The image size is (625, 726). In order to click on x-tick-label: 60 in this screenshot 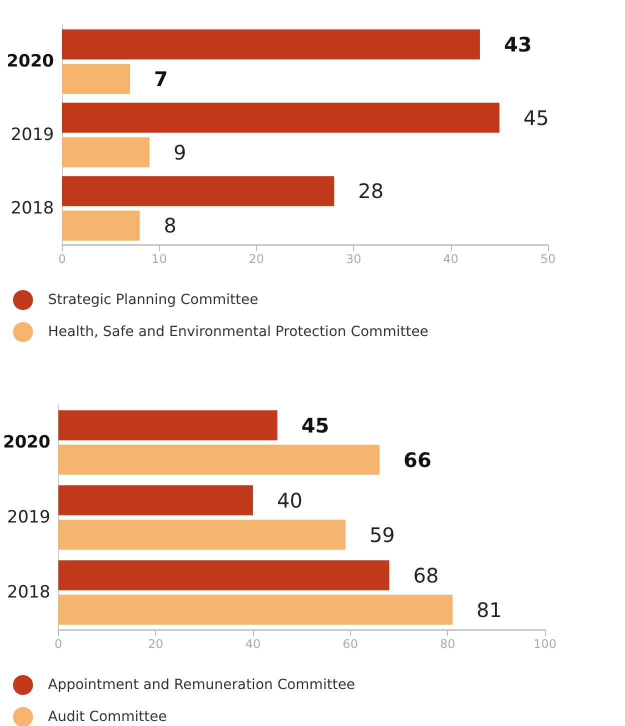, I will do `click(350, 644)`.